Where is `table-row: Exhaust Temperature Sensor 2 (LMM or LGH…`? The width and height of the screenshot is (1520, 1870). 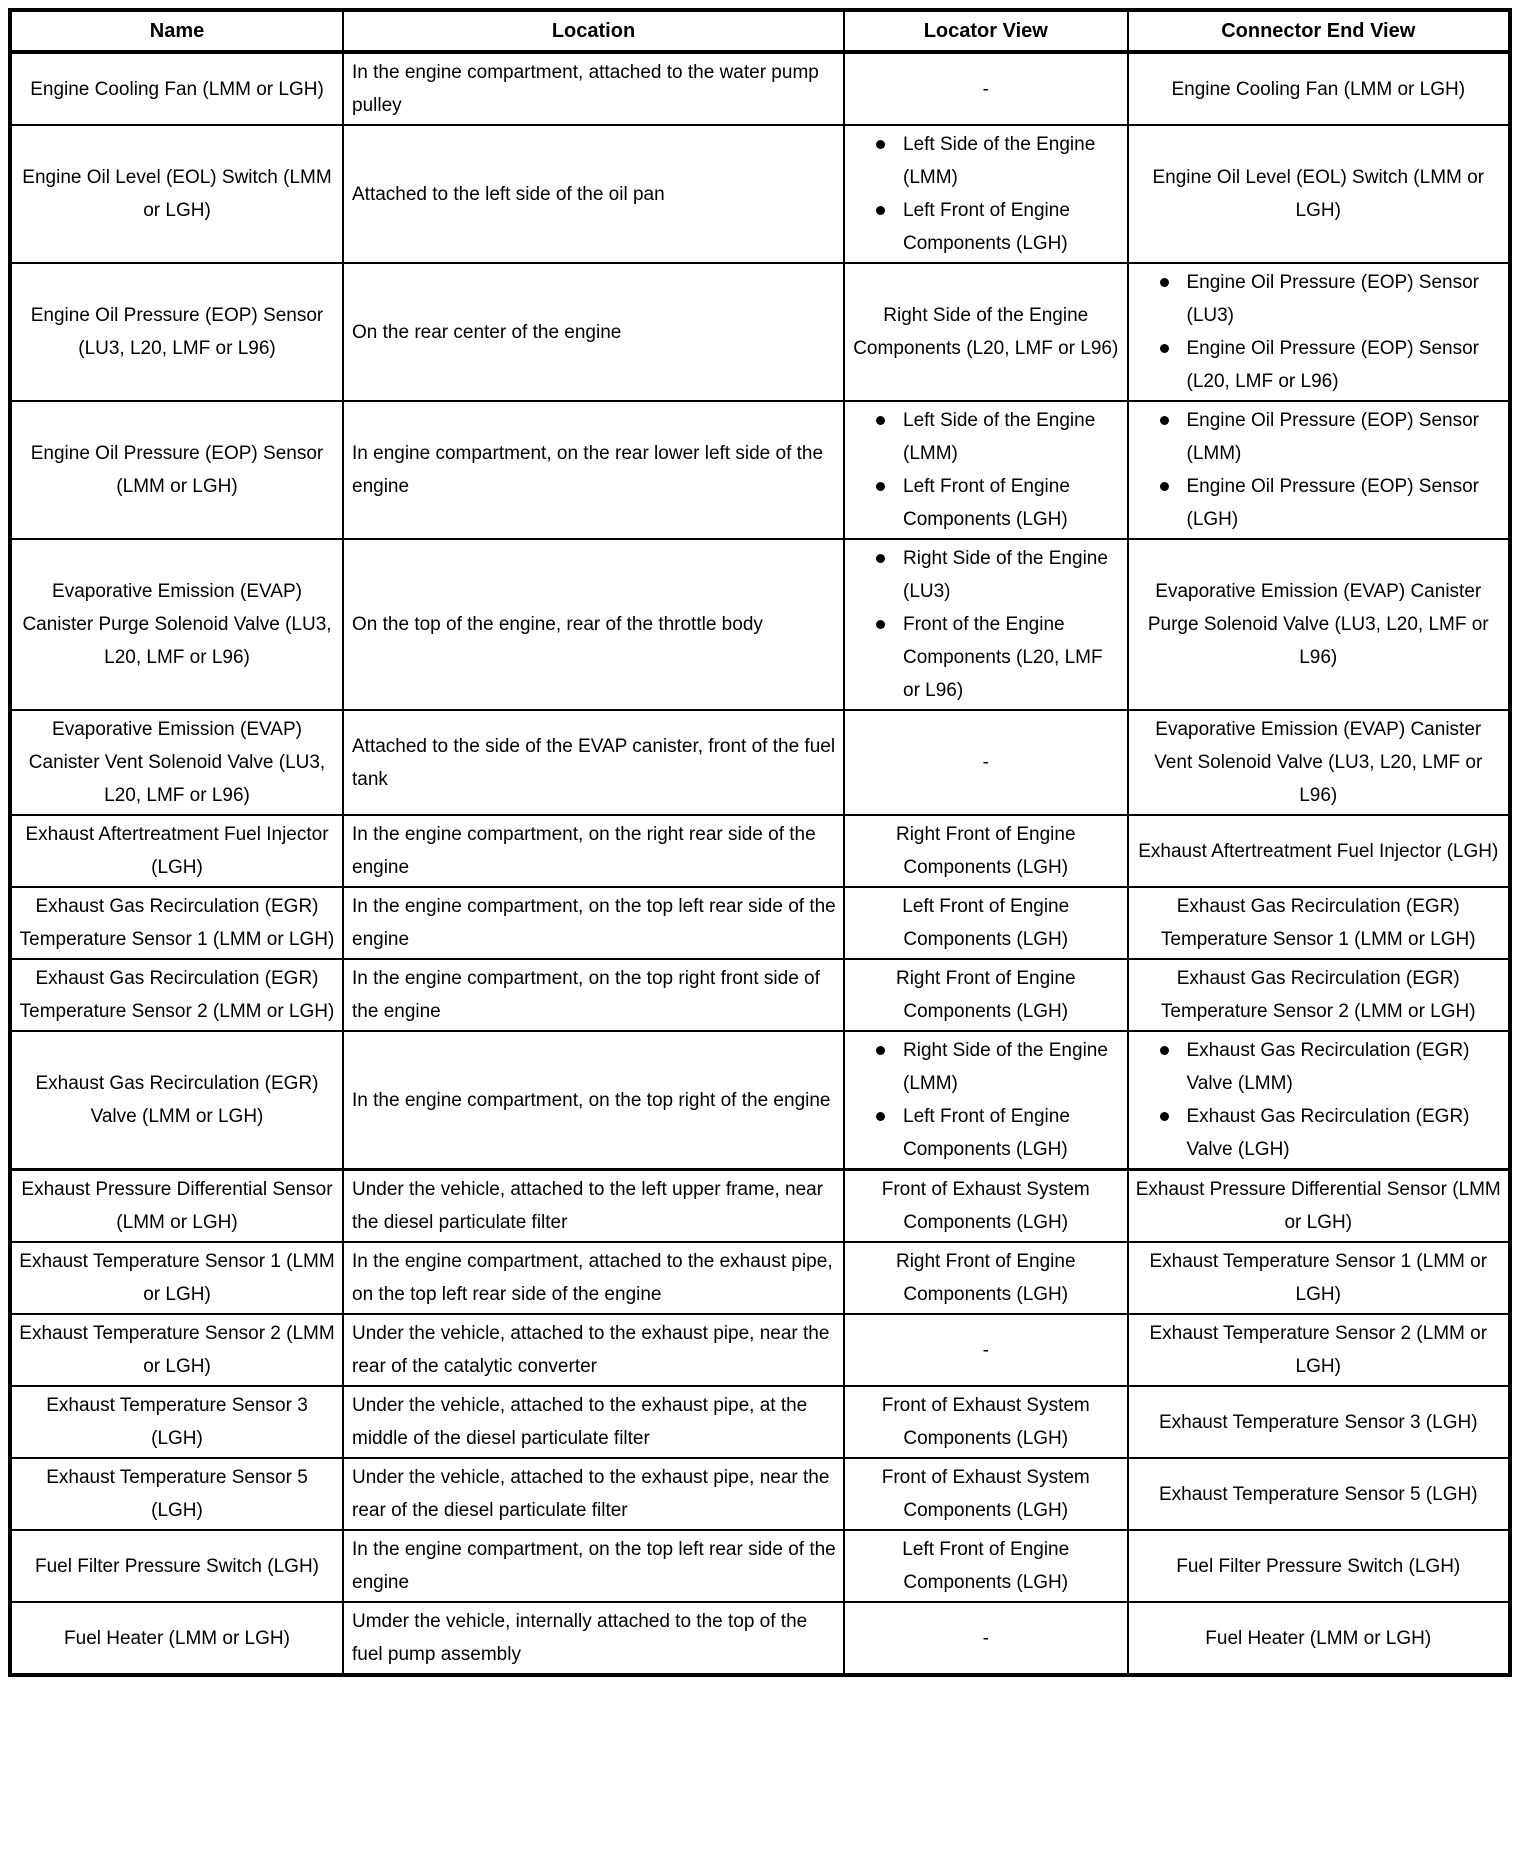 table-row: Exhaust Temperature Sensor 2 (LMM or LGH… is located at coordinates (760, 1350).